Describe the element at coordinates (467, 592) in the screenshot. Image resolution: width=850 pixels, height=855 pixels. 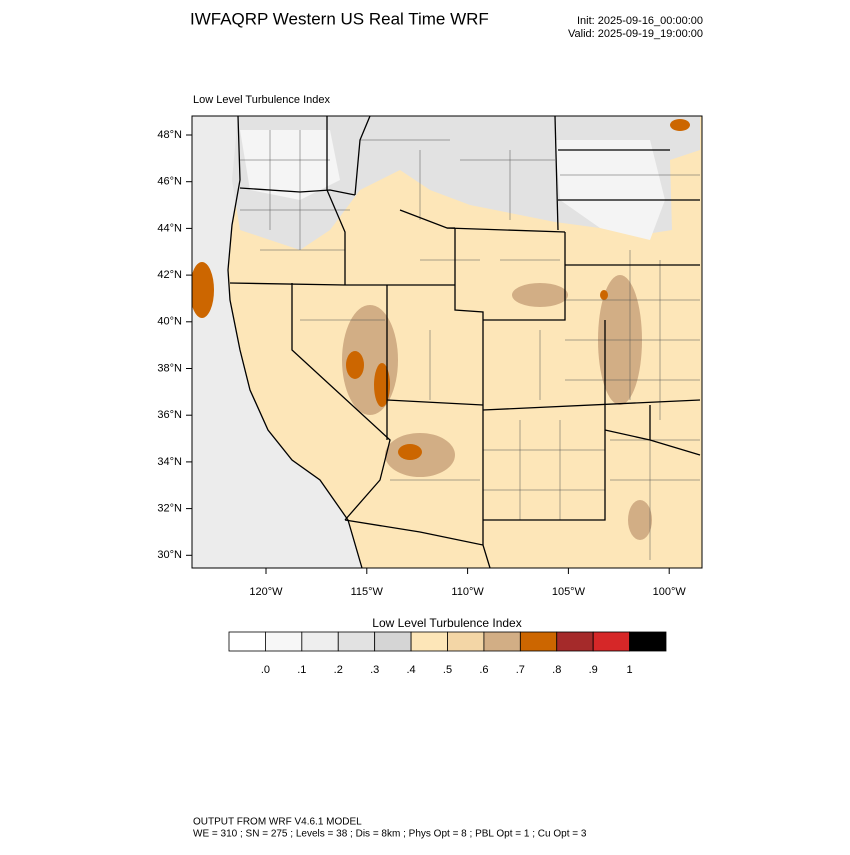
I see `lon-label: 110°W` at that location.